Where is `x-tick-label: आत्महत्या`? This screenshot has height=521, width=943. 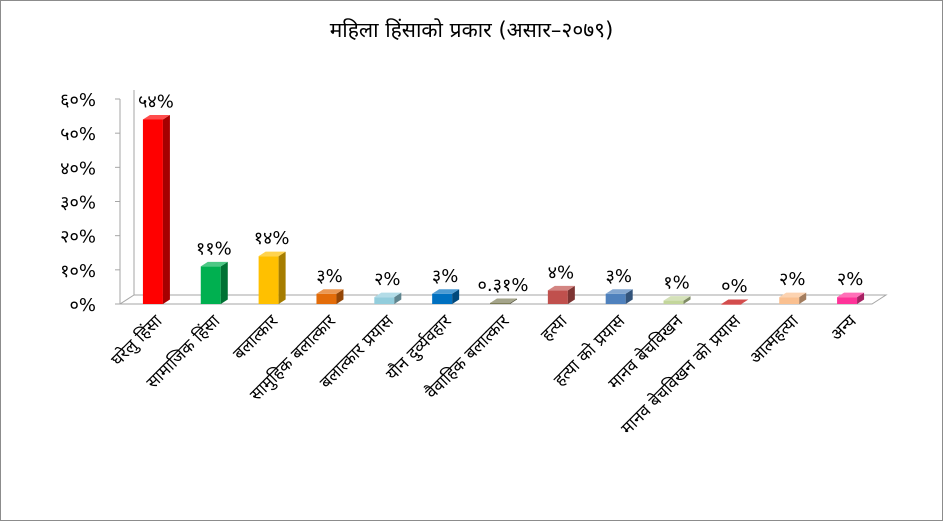
x-tick-label: आत्महत्या is located at coordinates (774, 339).